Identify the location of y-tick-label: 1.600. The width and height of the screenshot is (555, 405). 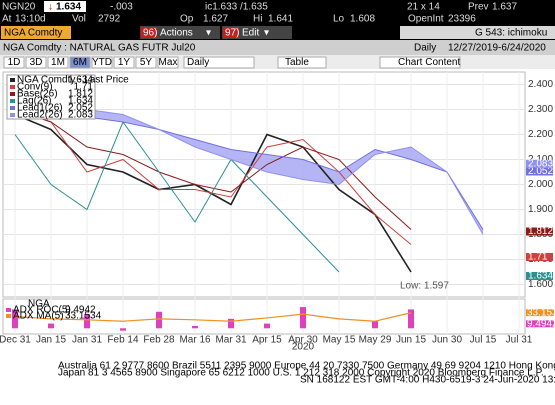
(540, 284).